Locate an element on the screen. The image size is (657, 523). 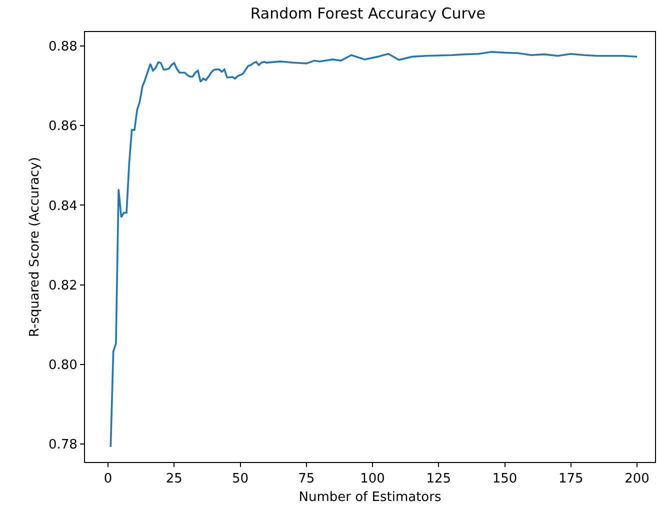
x-tick-label: 50 is located at coordinates (240, 479).